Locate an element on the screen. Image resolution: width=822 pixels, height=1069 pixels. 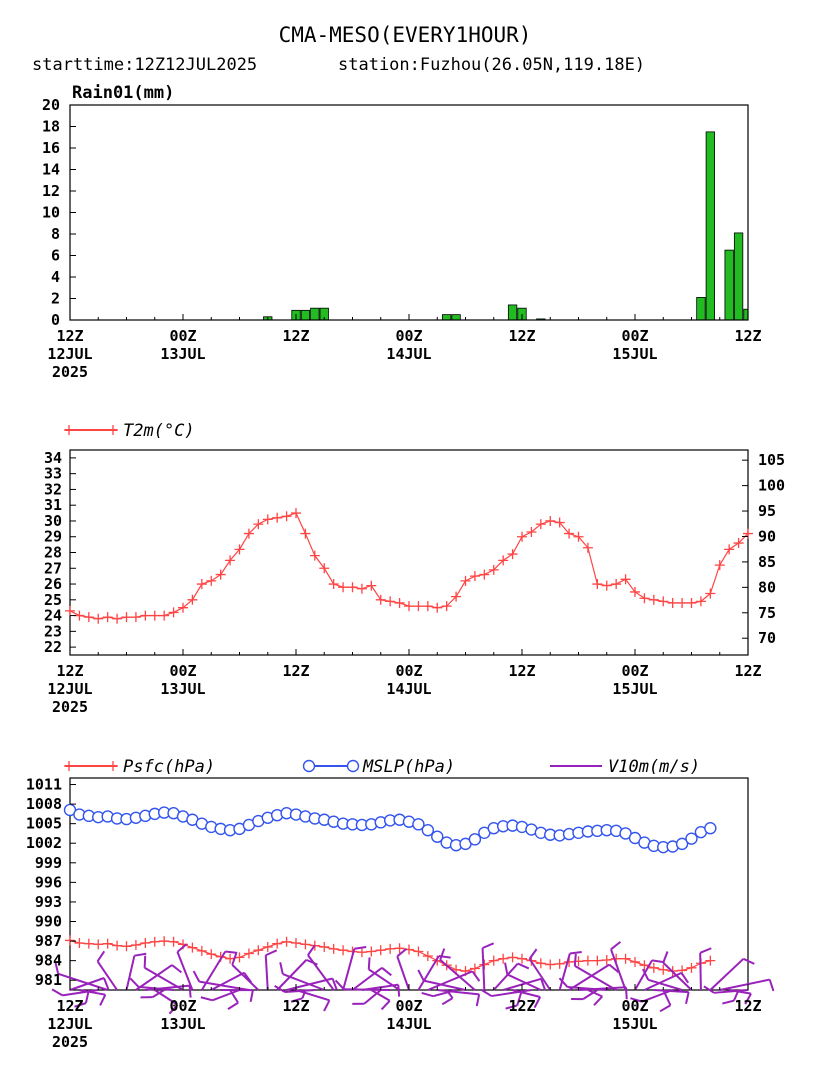
y-tick-label: 1002 is located at coordinates (44, 843).